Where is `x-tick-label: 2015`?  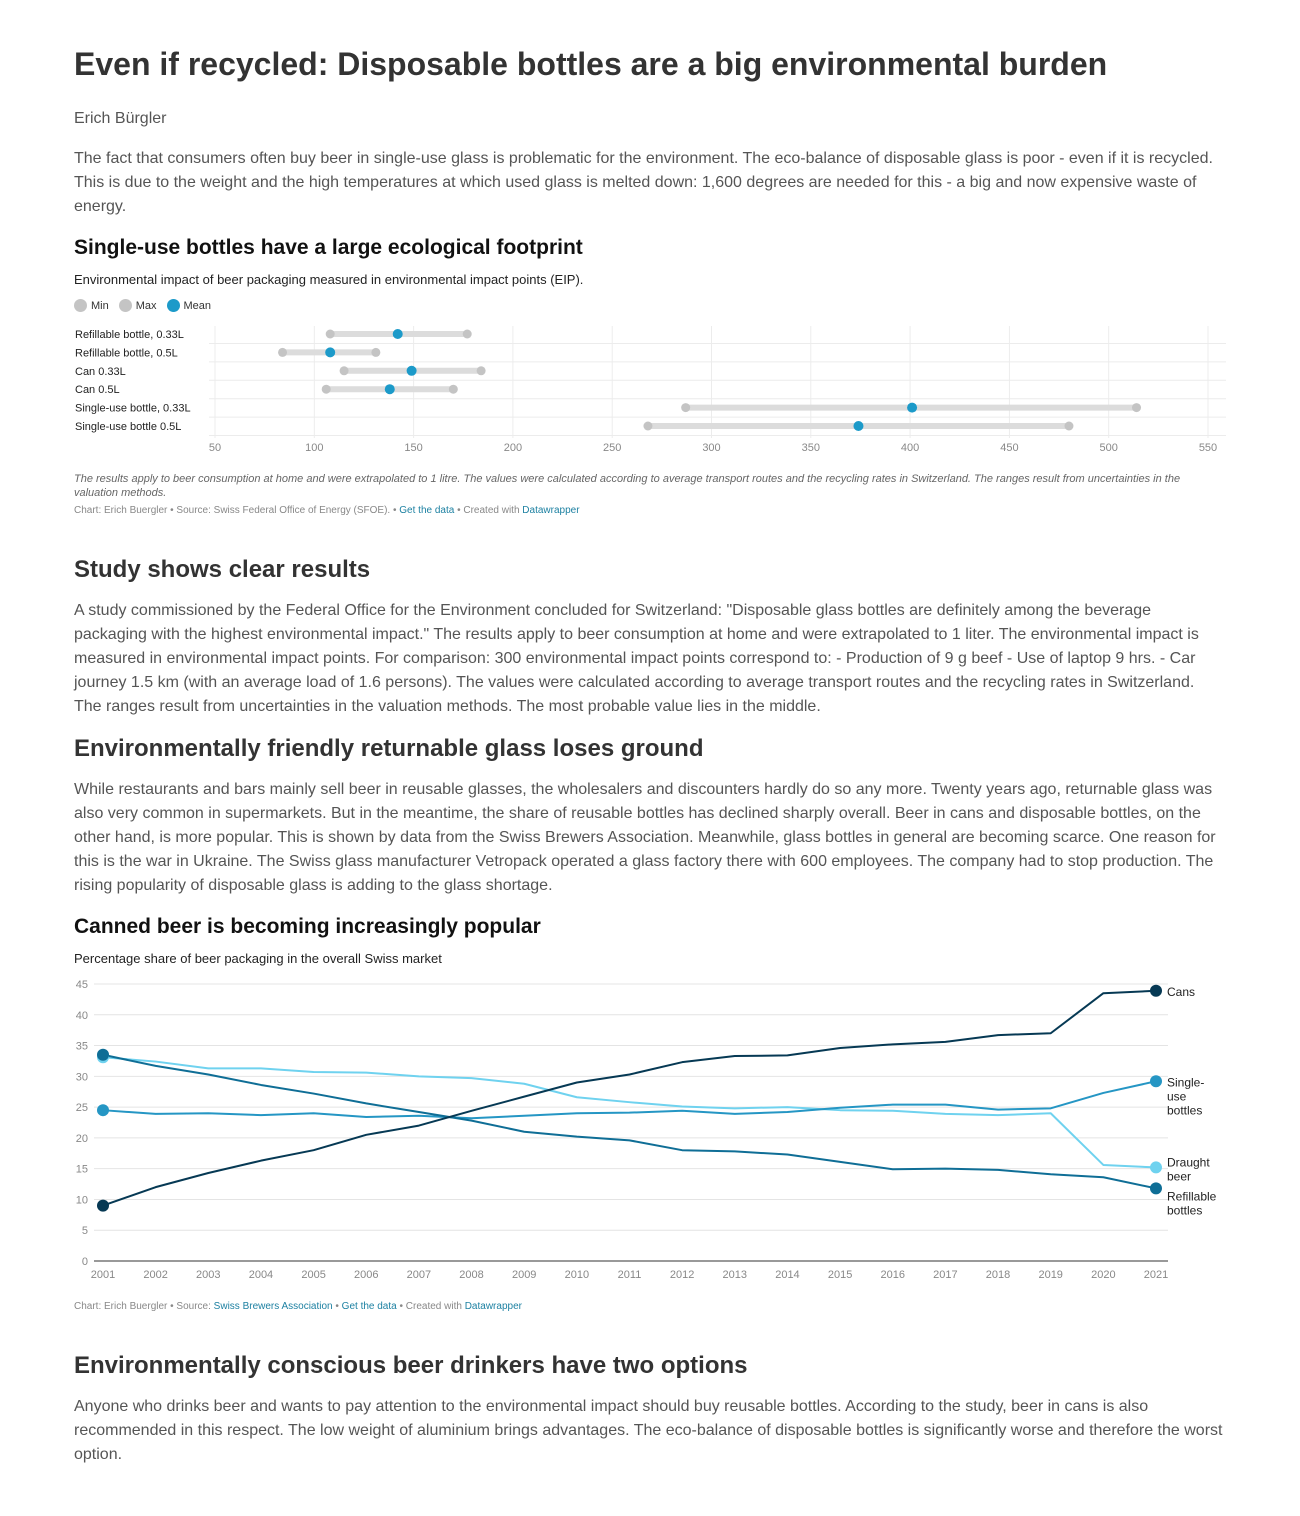
x-tick-label: 2015 is located at coordinates (840, 1275).